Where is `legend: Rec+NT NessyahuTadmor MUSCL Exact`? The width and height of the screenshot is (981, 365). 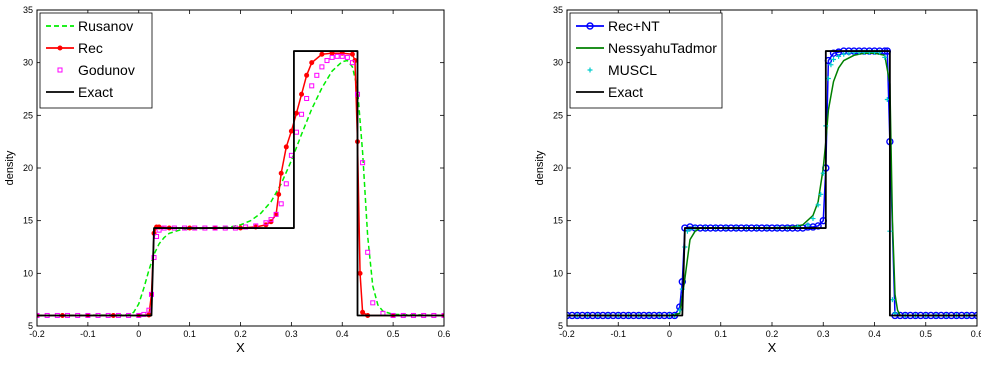 legend: Rec+NT NessyahuTadmor MUSCL Exact is located at coordinates (646, 60).